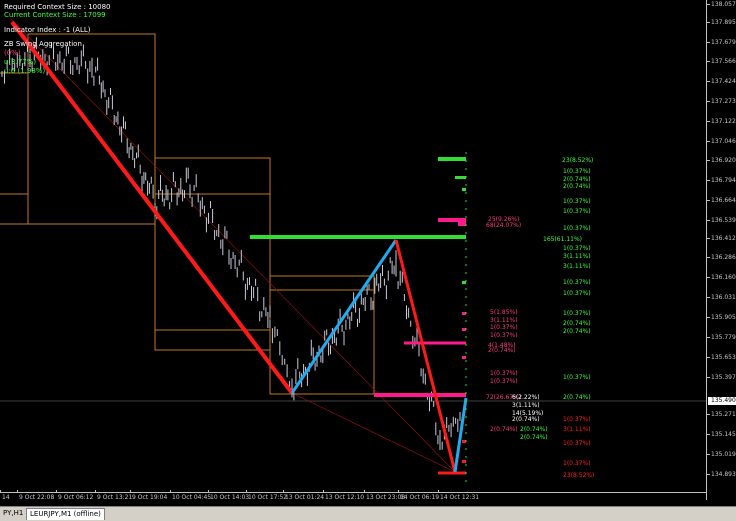 Image resolution: width=736 pixels, height=521 pixels. What do you see at coordinates (723, 42) in the screenshot?
I see `price-label: 137.6795` at bounding box center [723, 42].